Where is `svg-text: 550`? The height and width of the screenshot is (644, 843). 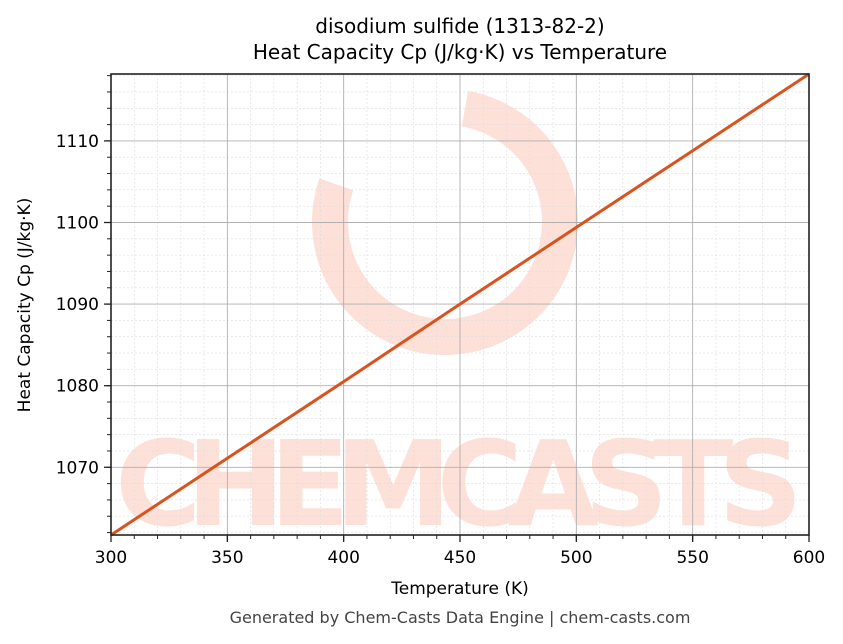 svg-text: 550 is located at coordinates (692, 558).